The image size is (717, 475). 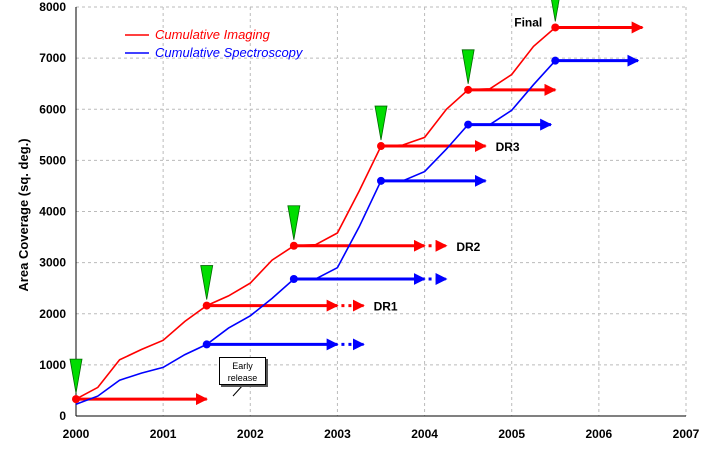 What do you see at coordinates (599, 434) in the screenshot?
I see `x-tick-label: 2006` at bounding box center [599, 434].